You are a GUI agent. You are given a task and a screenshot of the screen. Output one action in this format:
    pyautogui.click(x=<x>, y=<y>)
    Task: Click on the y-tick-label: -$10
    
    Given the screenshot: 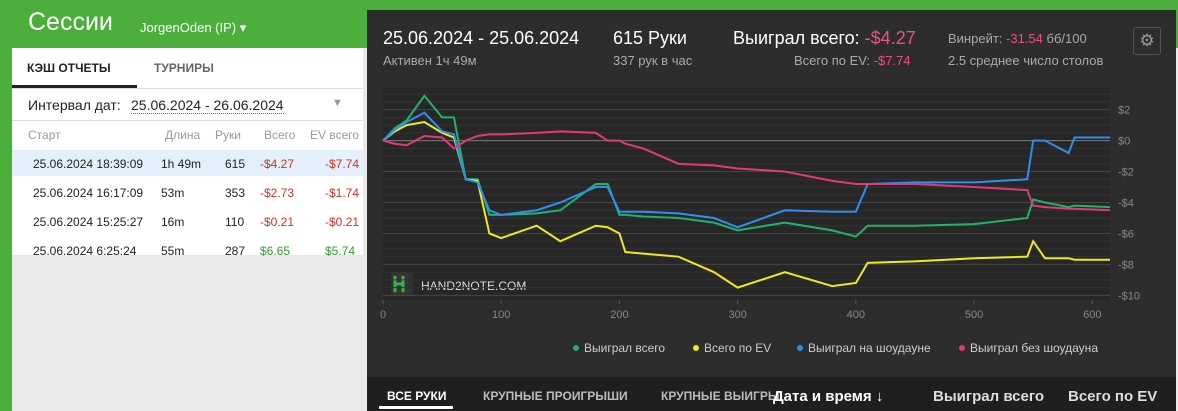 What is the action you would take?
    pyautogui.click(x=1129, y=296)
    